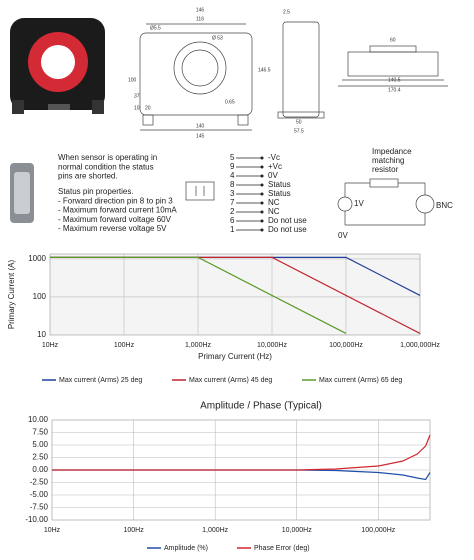  I want to click on note-line: When sensor is operating in, so click(107, 157).